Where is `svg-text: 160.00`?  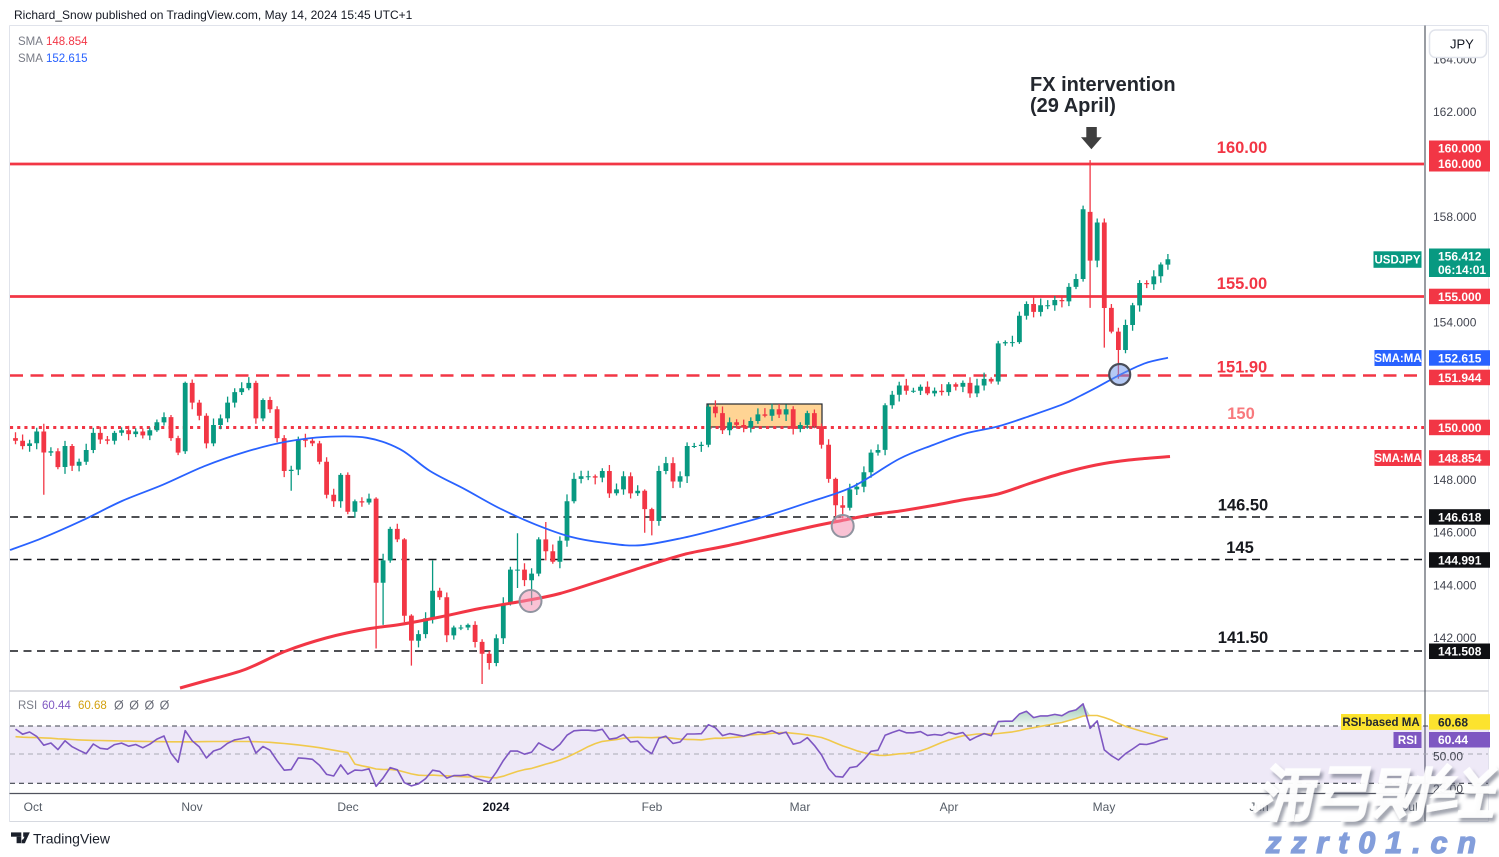 svg-text: 160.00 is located at coordinates (1242, 148).